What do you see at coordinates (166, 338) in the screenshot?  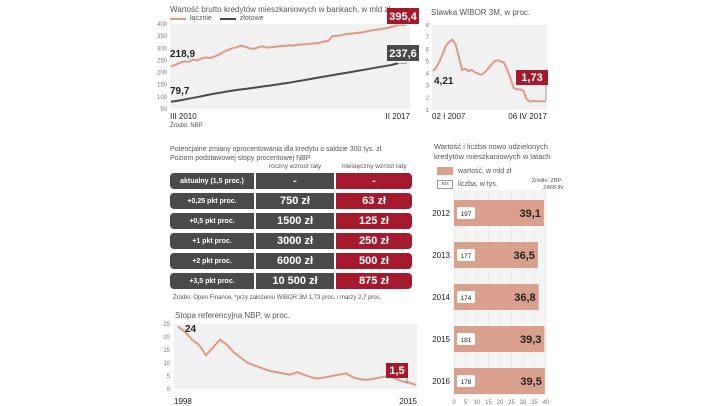 I see `y-tick-label: 20` at bounding box center [166, 338].